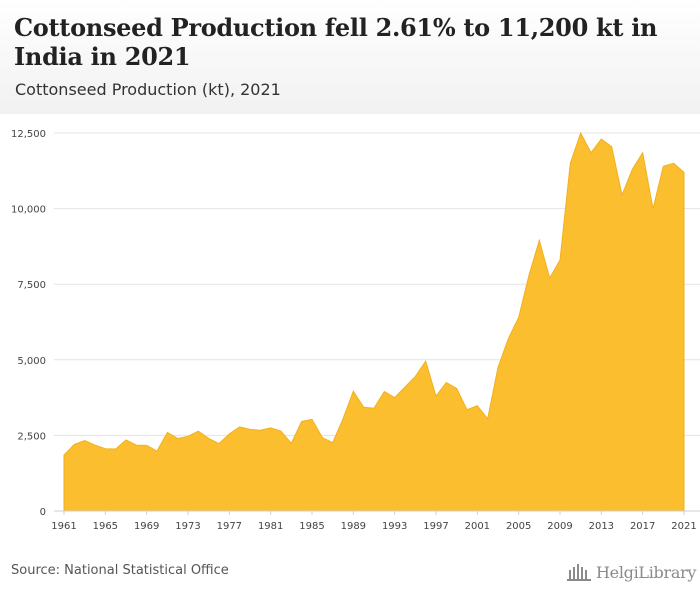  Describe the element at coordinates (579, 572) in the screenshot. I see `library-building-icon` at that location.